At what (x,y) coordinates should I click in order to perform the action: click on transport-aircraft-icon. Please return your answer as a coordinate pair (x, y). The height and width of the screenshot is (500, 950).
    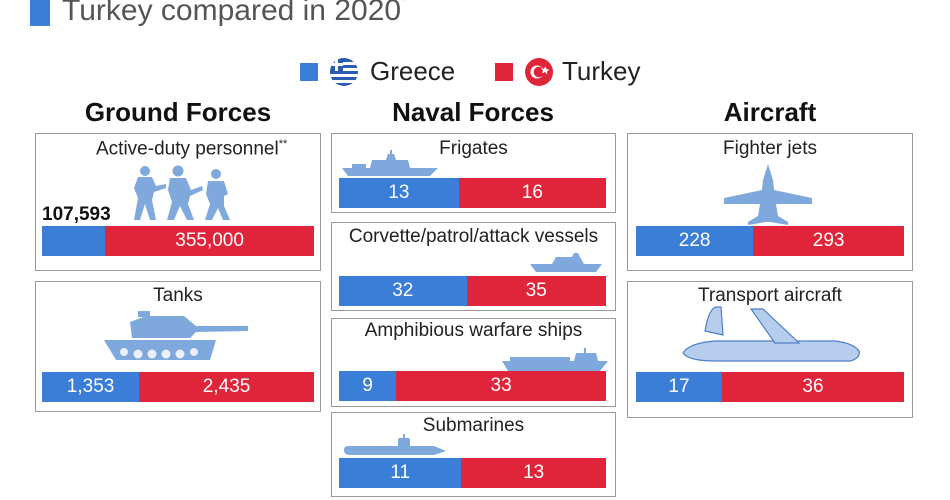
    Looking at the image, I should click on (771, 334).